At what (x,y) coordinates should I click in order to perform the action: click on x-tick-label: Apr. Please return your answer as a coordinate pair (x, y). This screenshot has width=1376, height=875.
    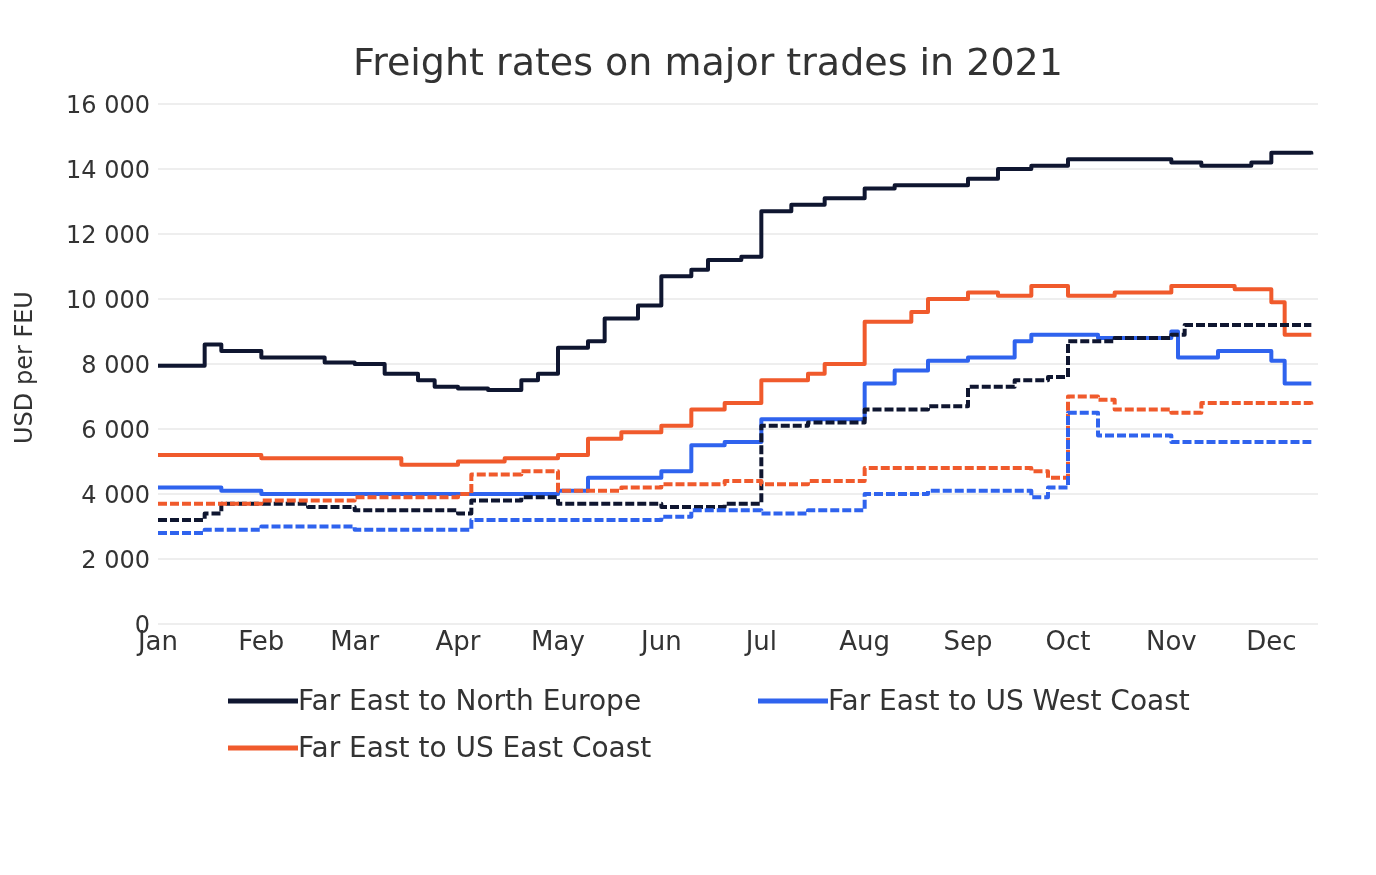
    Looking at the image, I should click on (458, 641).